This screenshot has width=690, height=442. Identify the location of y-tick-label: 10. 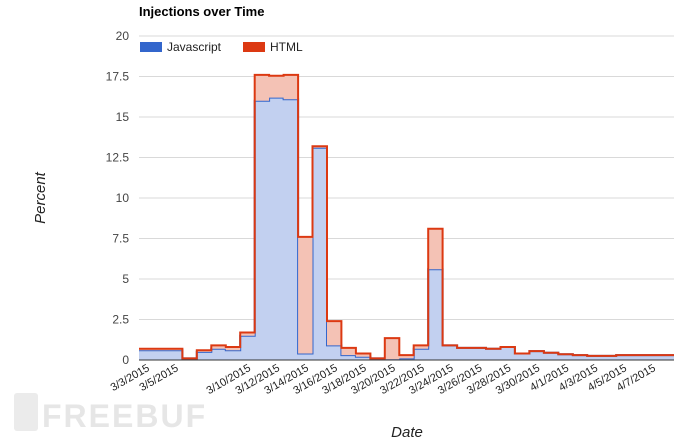
(123, 198).